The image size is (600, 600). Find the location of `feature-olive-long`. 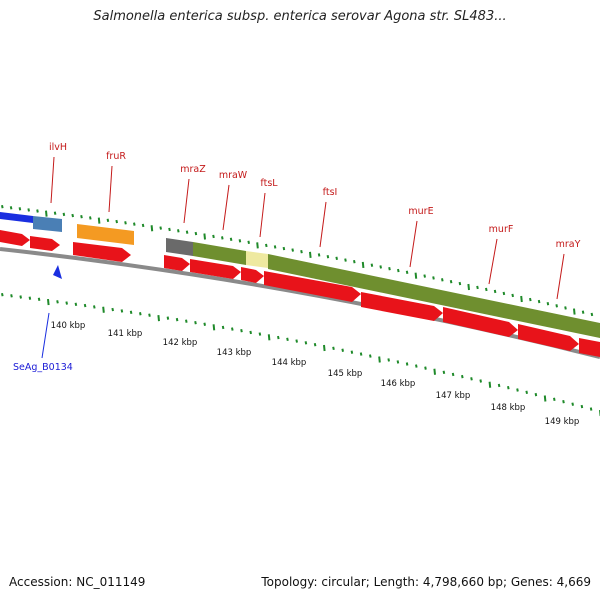

feature-olive-long is located at coordinates (434, 296).